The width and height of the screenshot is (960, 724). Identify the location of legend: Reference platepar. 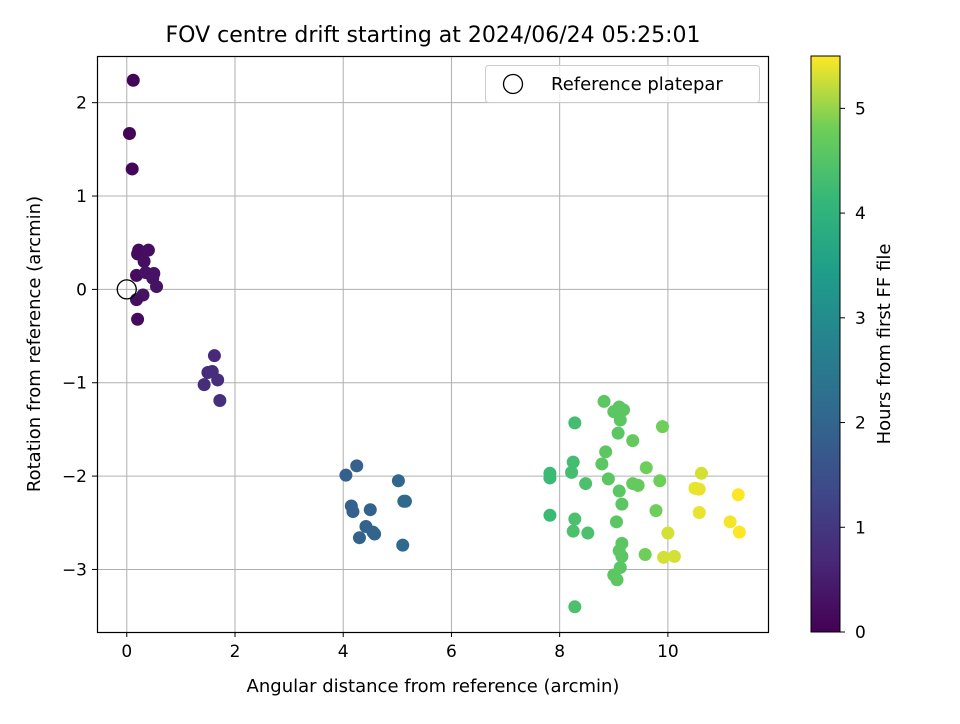
(622, 84).